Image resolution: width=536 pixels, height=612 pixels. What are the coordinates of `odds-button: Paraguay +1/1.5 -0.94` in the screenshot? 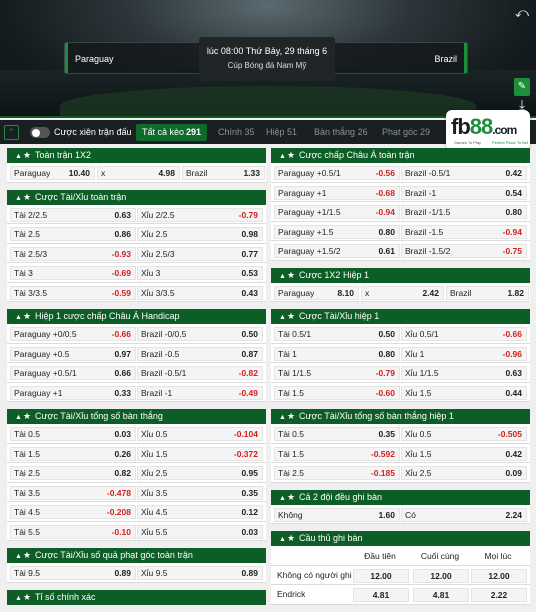 It's located at (337, 212).